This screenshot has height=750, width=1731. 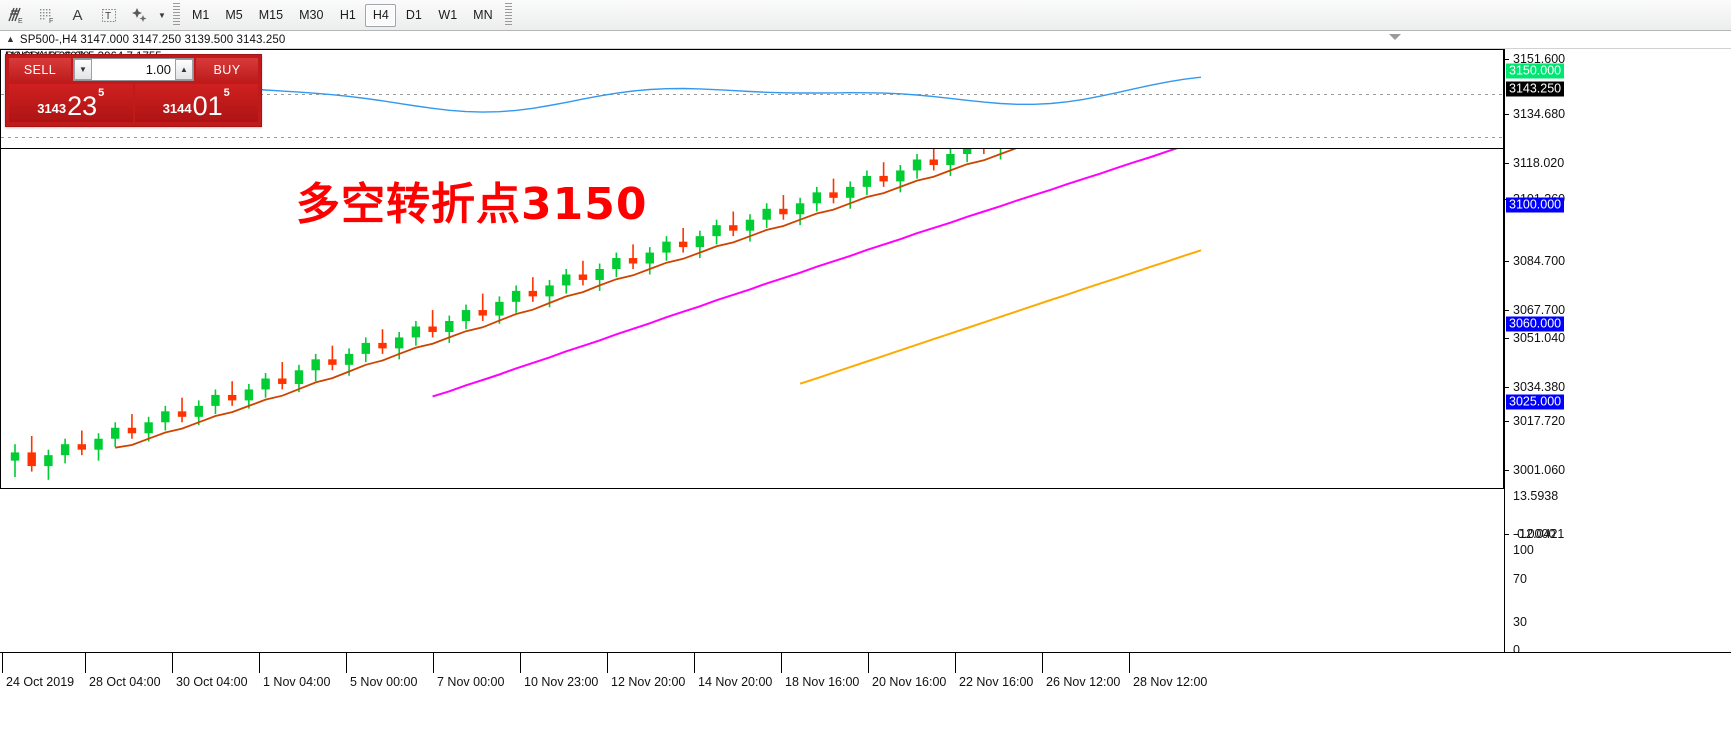 I want to click on trade-panel-top-row: SELL ▼ 1.00 ▲ BUY, so click(x=133, y=69).